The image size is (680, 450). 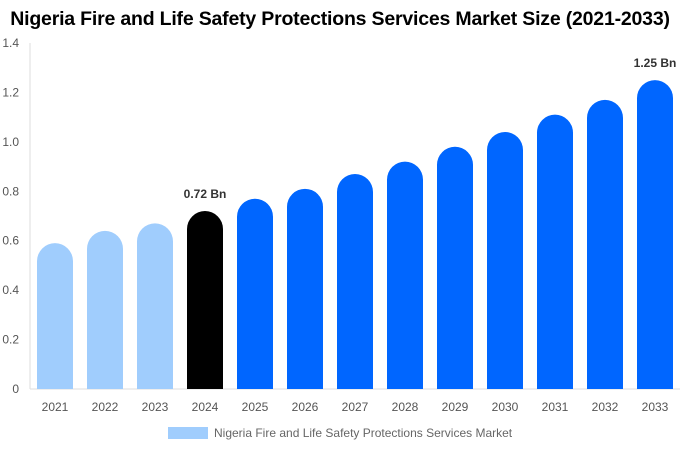 I want to click on x-tick-label: 2031, so click(x=555, y=407).